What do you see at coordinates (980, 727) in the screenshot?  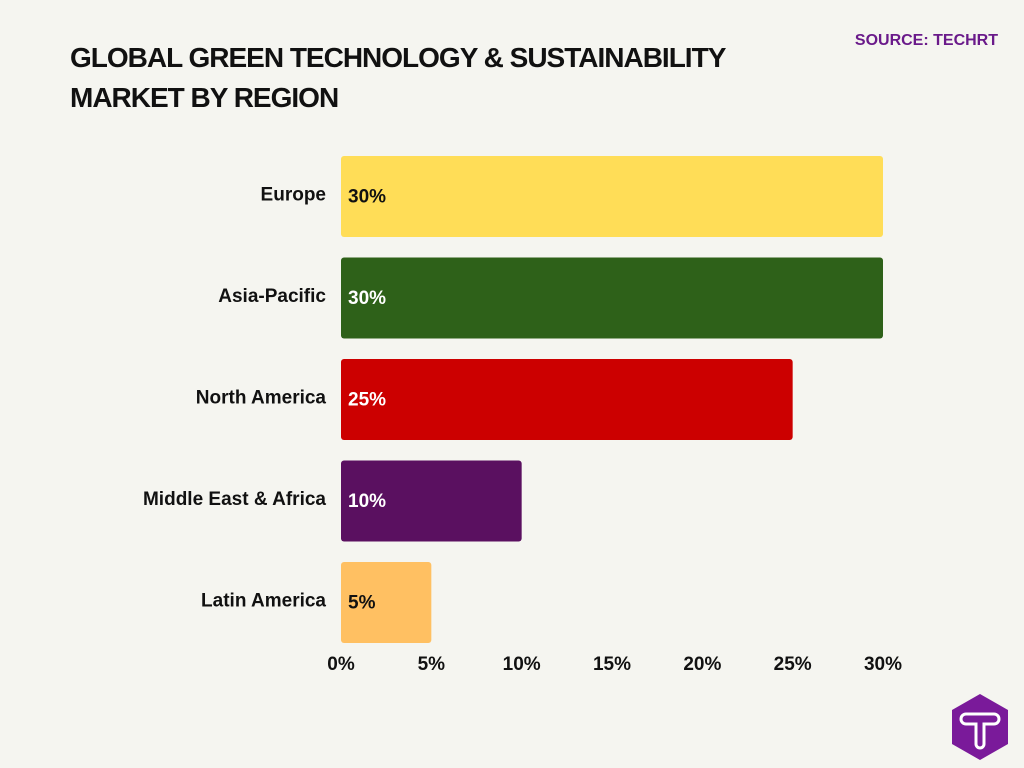 I see `techrt-logo-icon` at bounding box center [980, 727].